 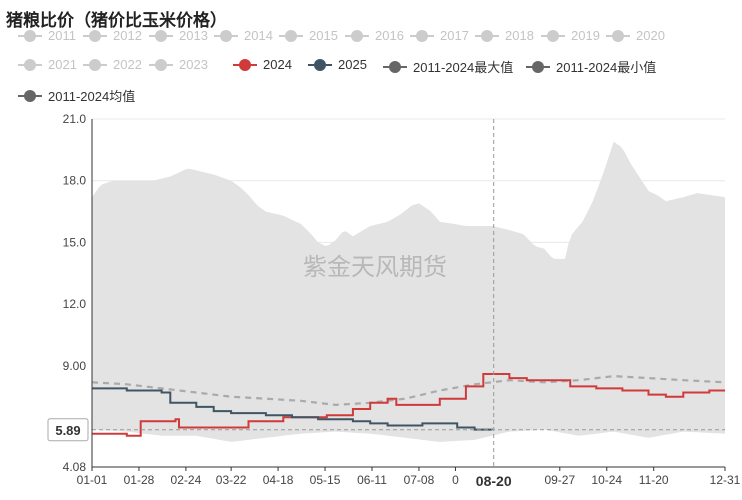 What do you see at coordinates (62, 35) in the screenshot?
I see `legend-label: 2011` at bounding box center [62, 35].